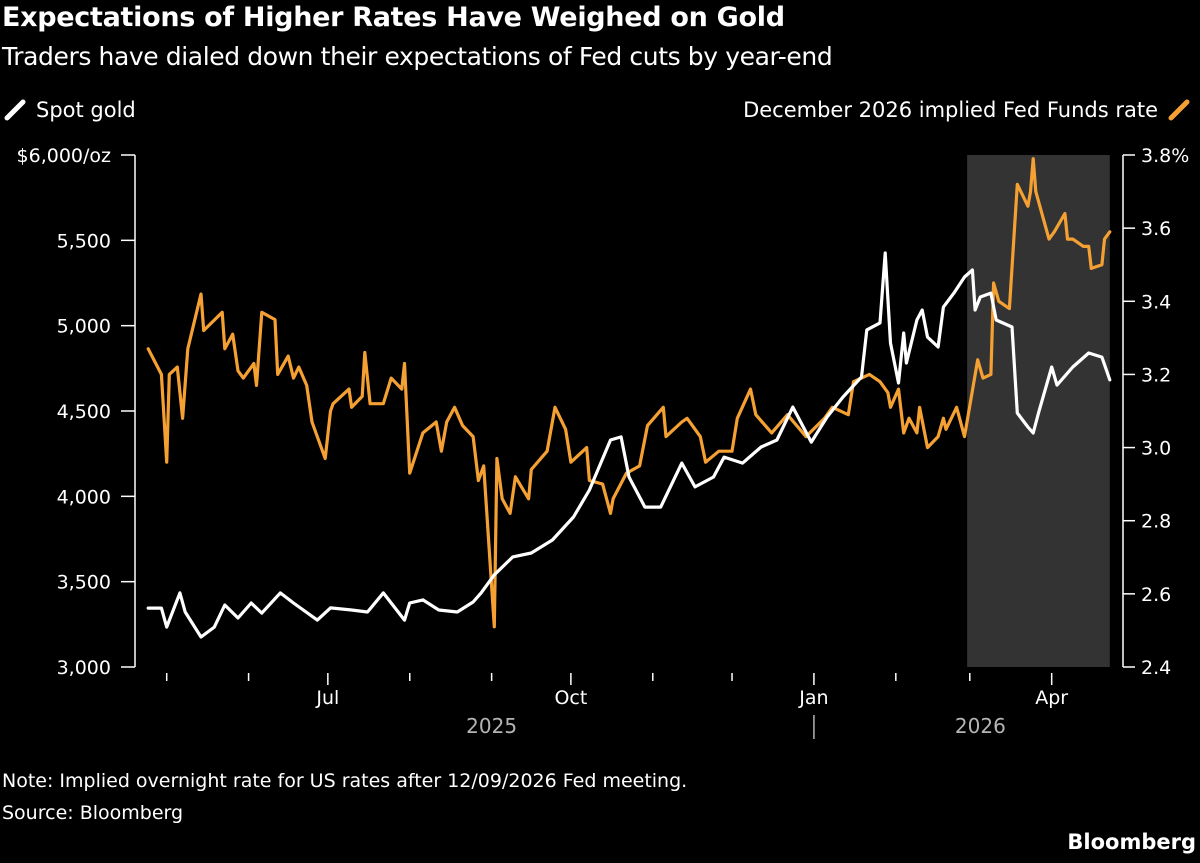  I want to click on x-axis-year-label: 2026, so click(980, 726).